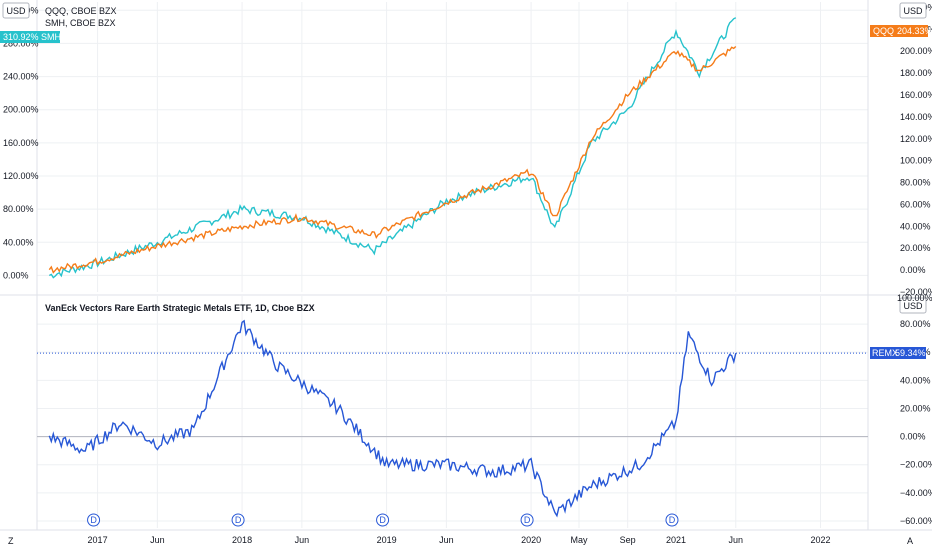 This screenshot has width=932, height=550. Describe the element at coordinates (916, 95) in the screenshot. I see `right-tick-label: 160.00%` at that location.